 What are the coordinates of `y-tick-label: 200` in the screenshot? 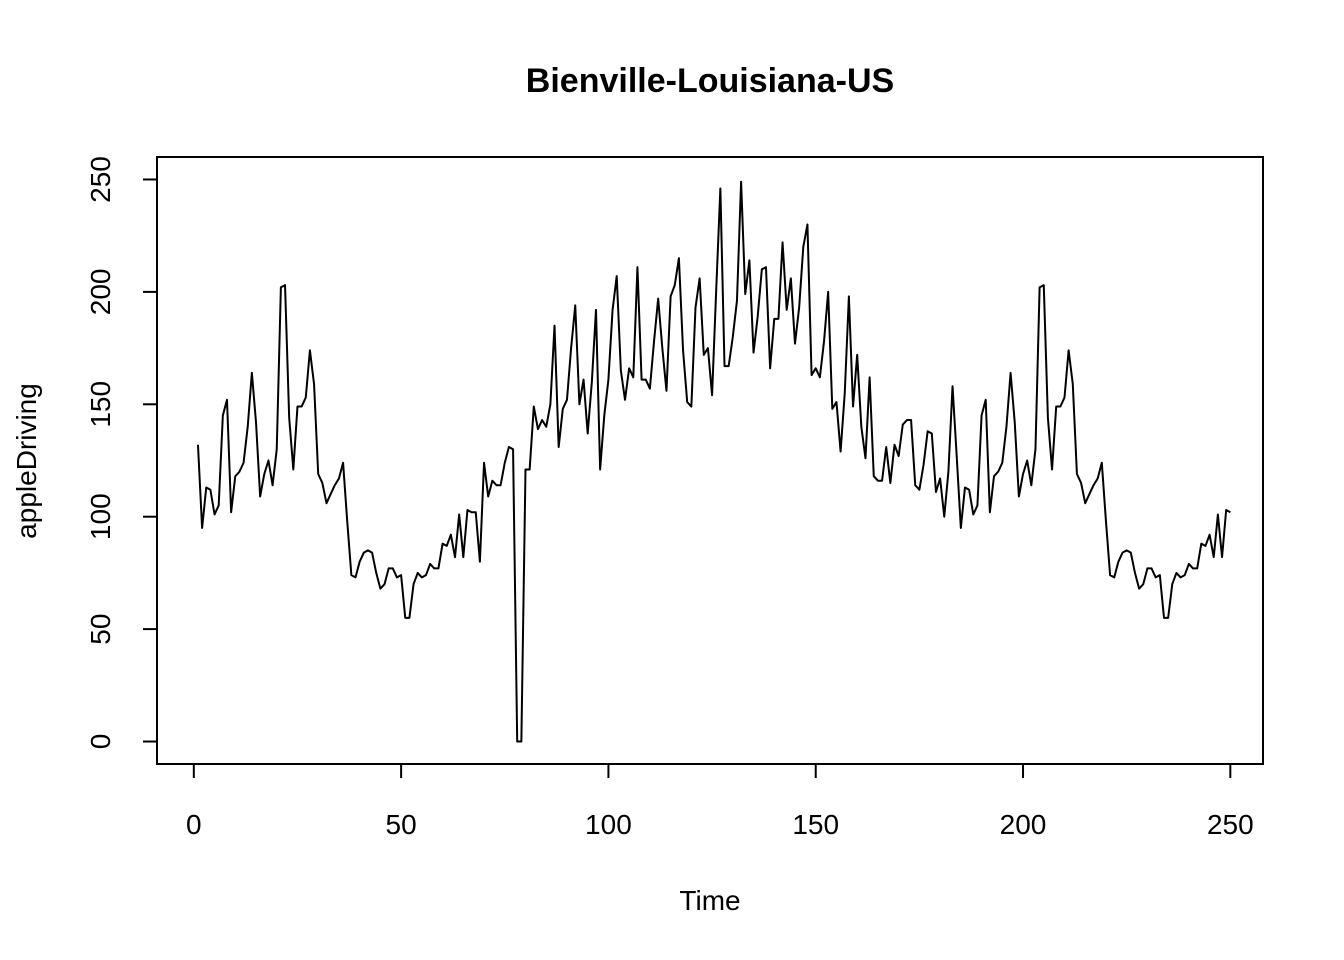 It's located at (100, 292).